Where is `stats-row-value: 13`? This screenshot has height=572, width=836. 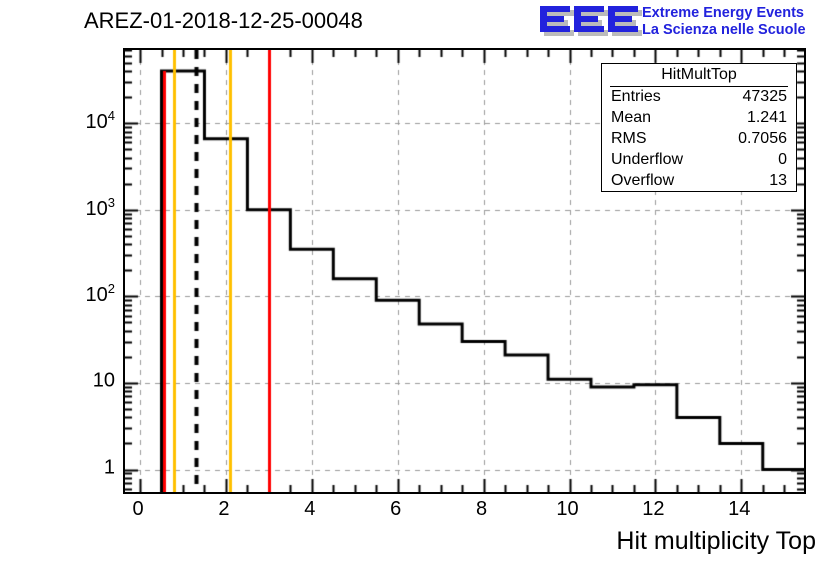 stats-row-value: 13 is located at coordinates (778, 180).